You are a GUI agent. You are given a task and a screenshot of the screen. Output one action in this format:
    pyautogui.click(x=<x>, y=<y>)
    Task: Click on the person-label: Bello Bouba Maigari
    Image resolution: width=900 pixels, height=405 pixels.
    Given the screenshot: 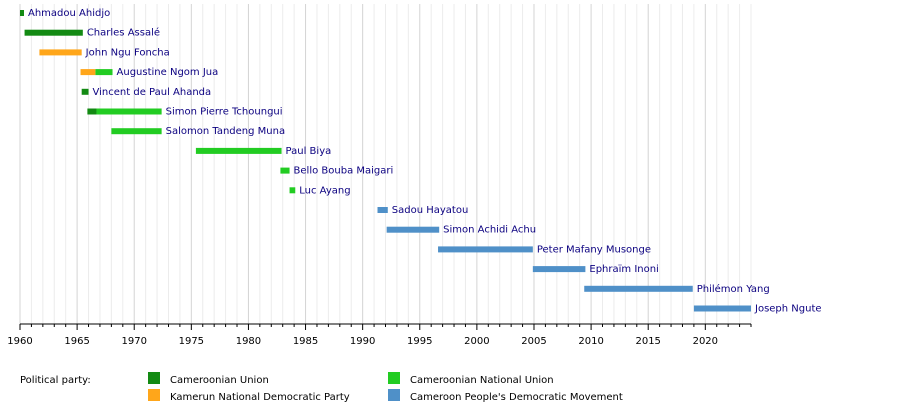 What is the action you would take?
    pyautogui.click(x=344, y=171)
    